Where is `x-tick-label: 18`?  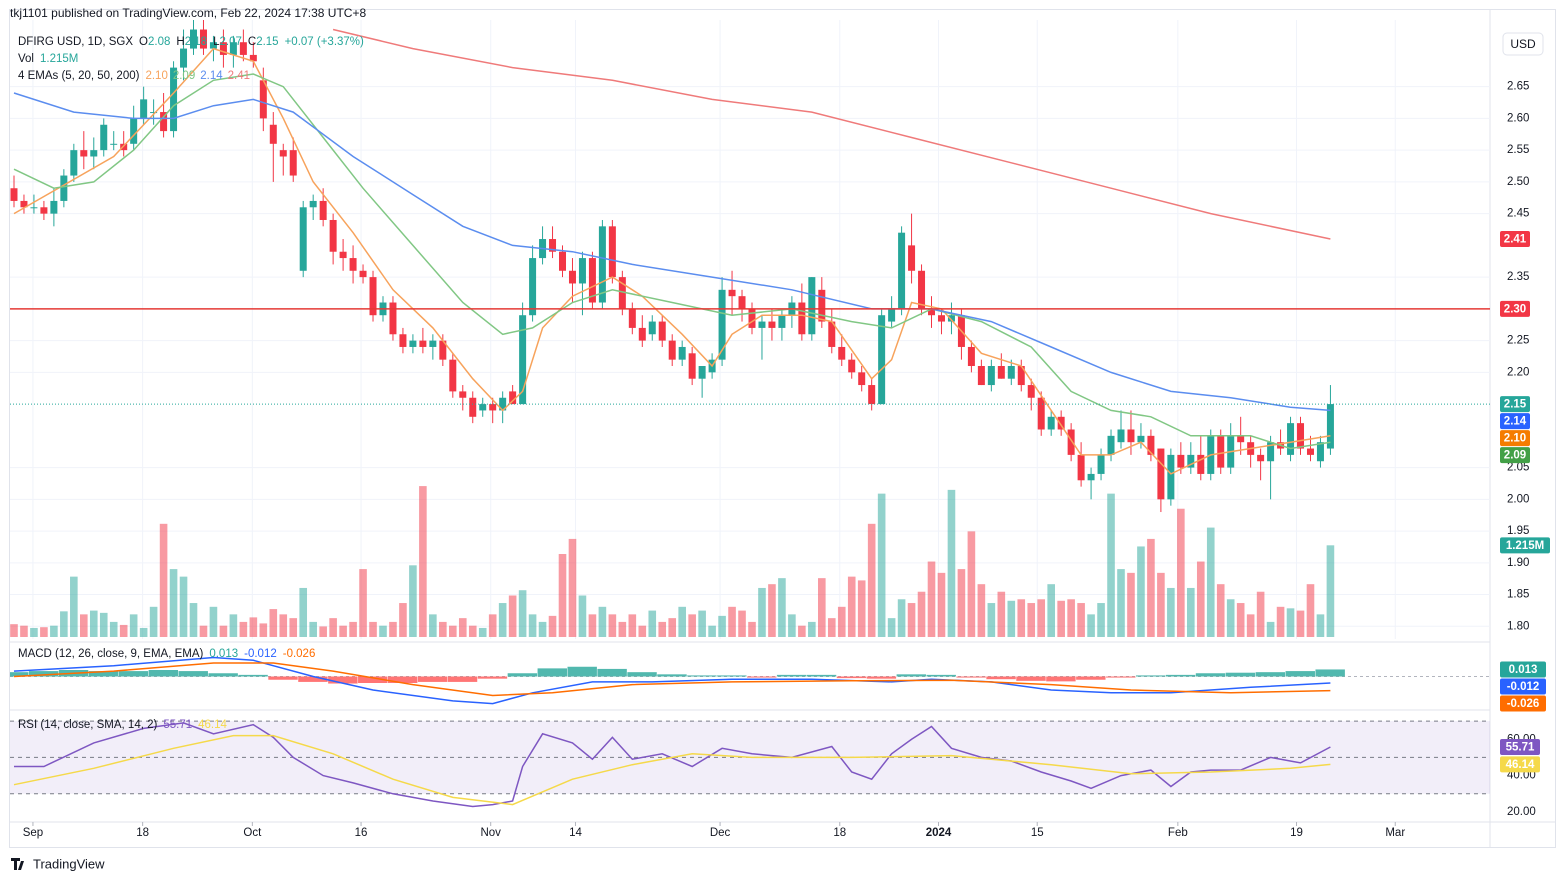 x-tick-label: 18 is located at coordinates (839, 833).